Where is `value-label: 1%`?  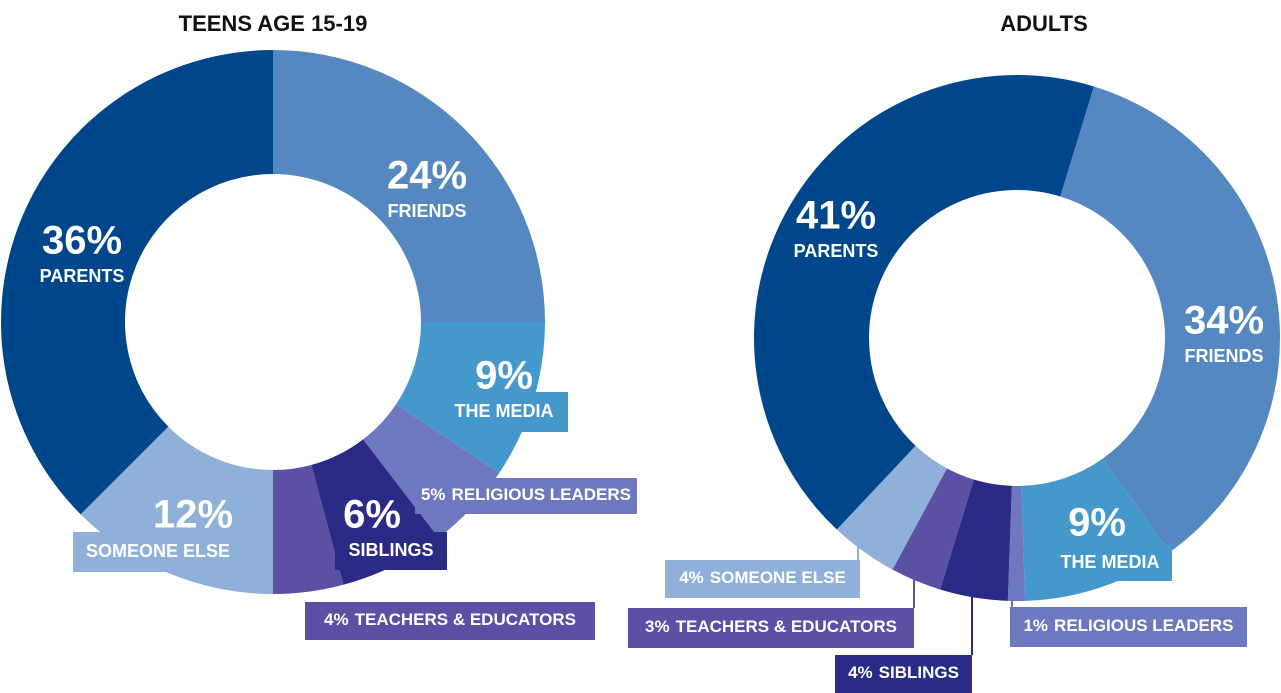
value-label: 1% is located at coordinates (1035, 625).